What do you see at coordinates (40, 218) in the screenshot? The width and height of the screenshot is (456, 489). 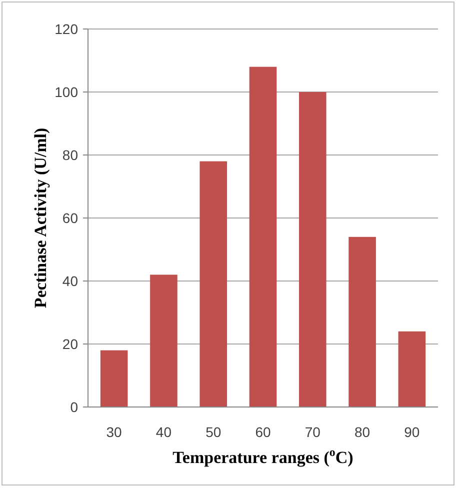 I see `y-axis-title: Pectinase Activity (U/ml)` at bounding box center [40, 218].